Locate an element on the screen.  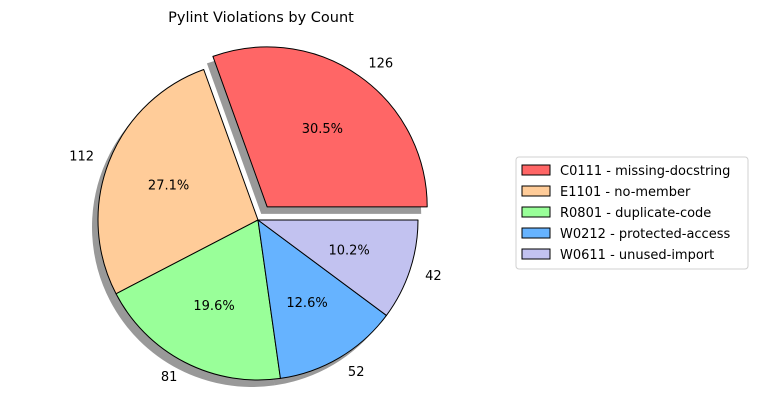
pie-slice-c0111 is located at coordinates (320, 127).